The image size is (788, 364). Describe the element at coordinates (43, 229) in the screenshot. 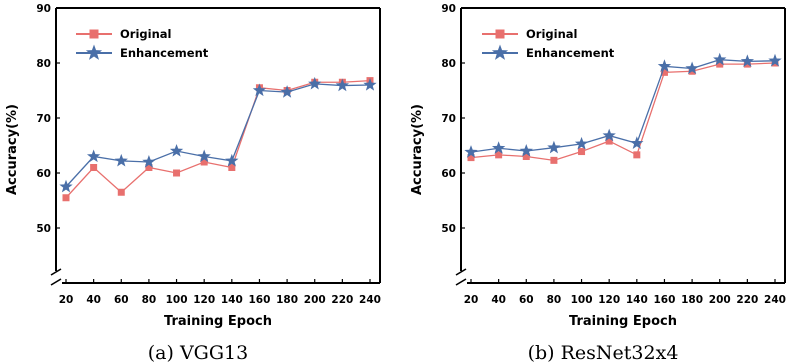

I see `y-tick-label: 50` at that location.